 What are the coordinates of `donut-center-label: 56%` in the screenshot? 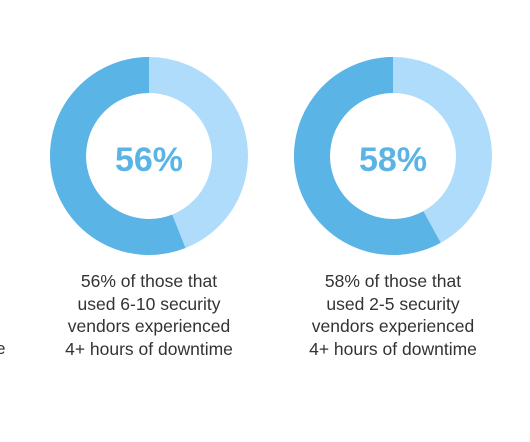 It's located at (149, 160).